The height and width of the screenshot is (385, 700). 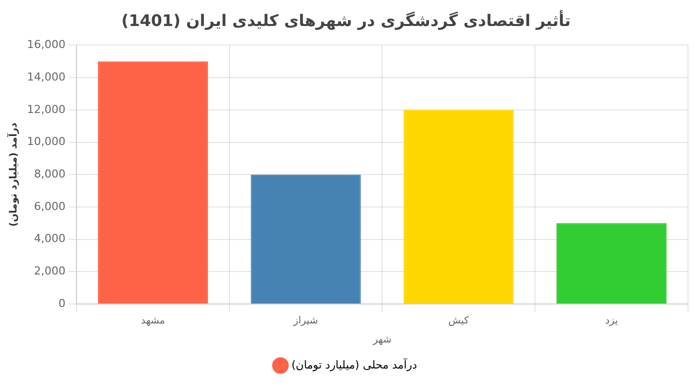 I want to click on x-tick-label: شیراز, so click(x=305, y=321).